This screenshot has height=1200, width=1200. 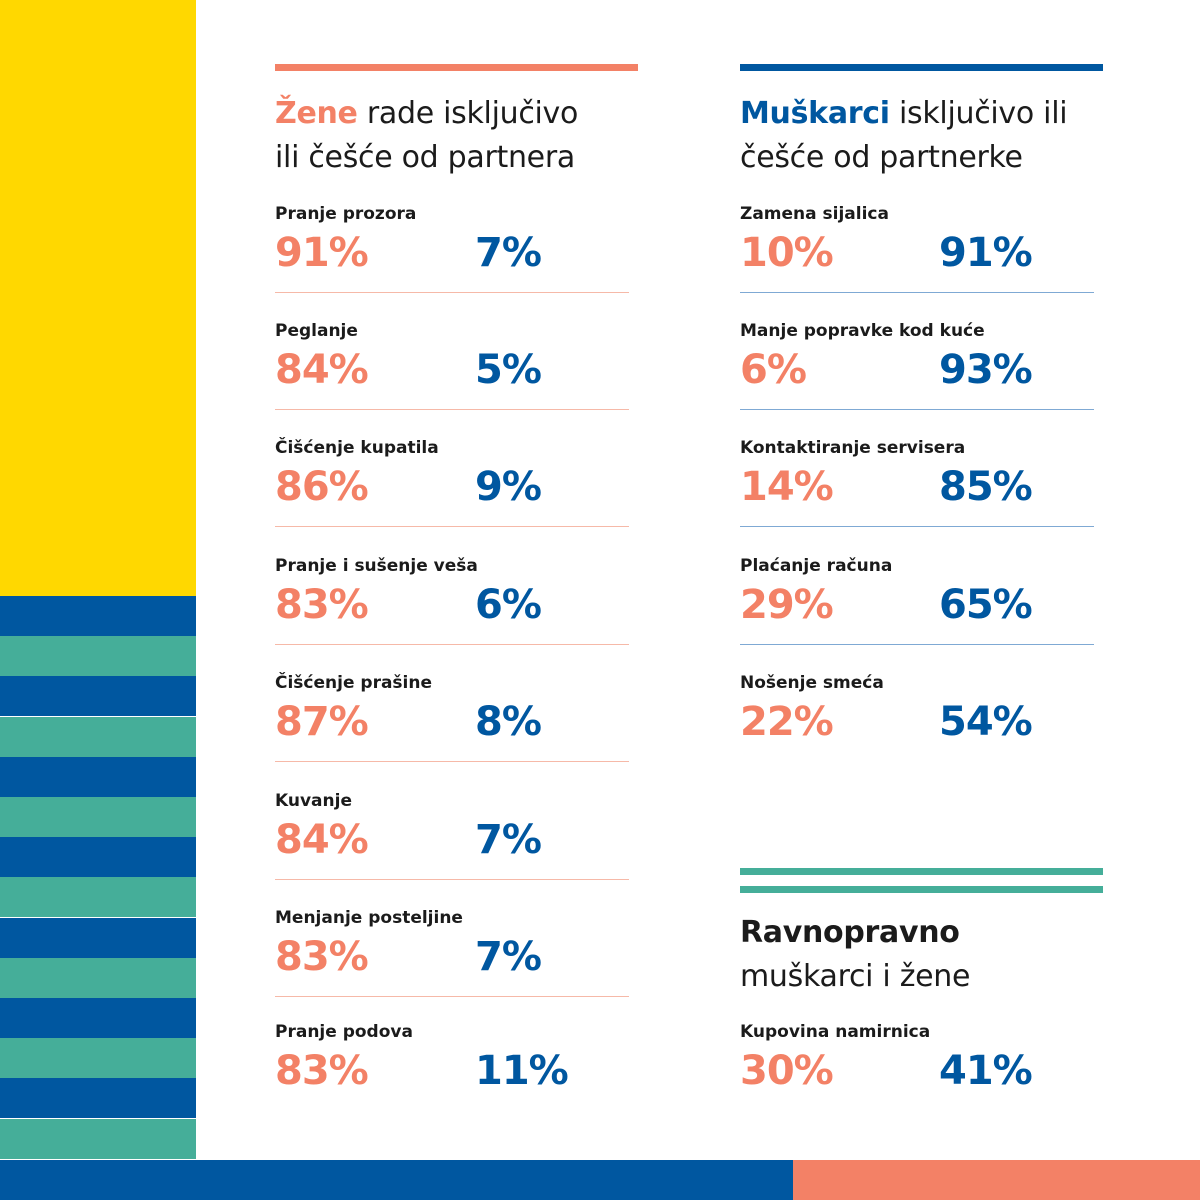 I want to click on women-title-line2: ili češće od partnera, so click(x=425, y=157).